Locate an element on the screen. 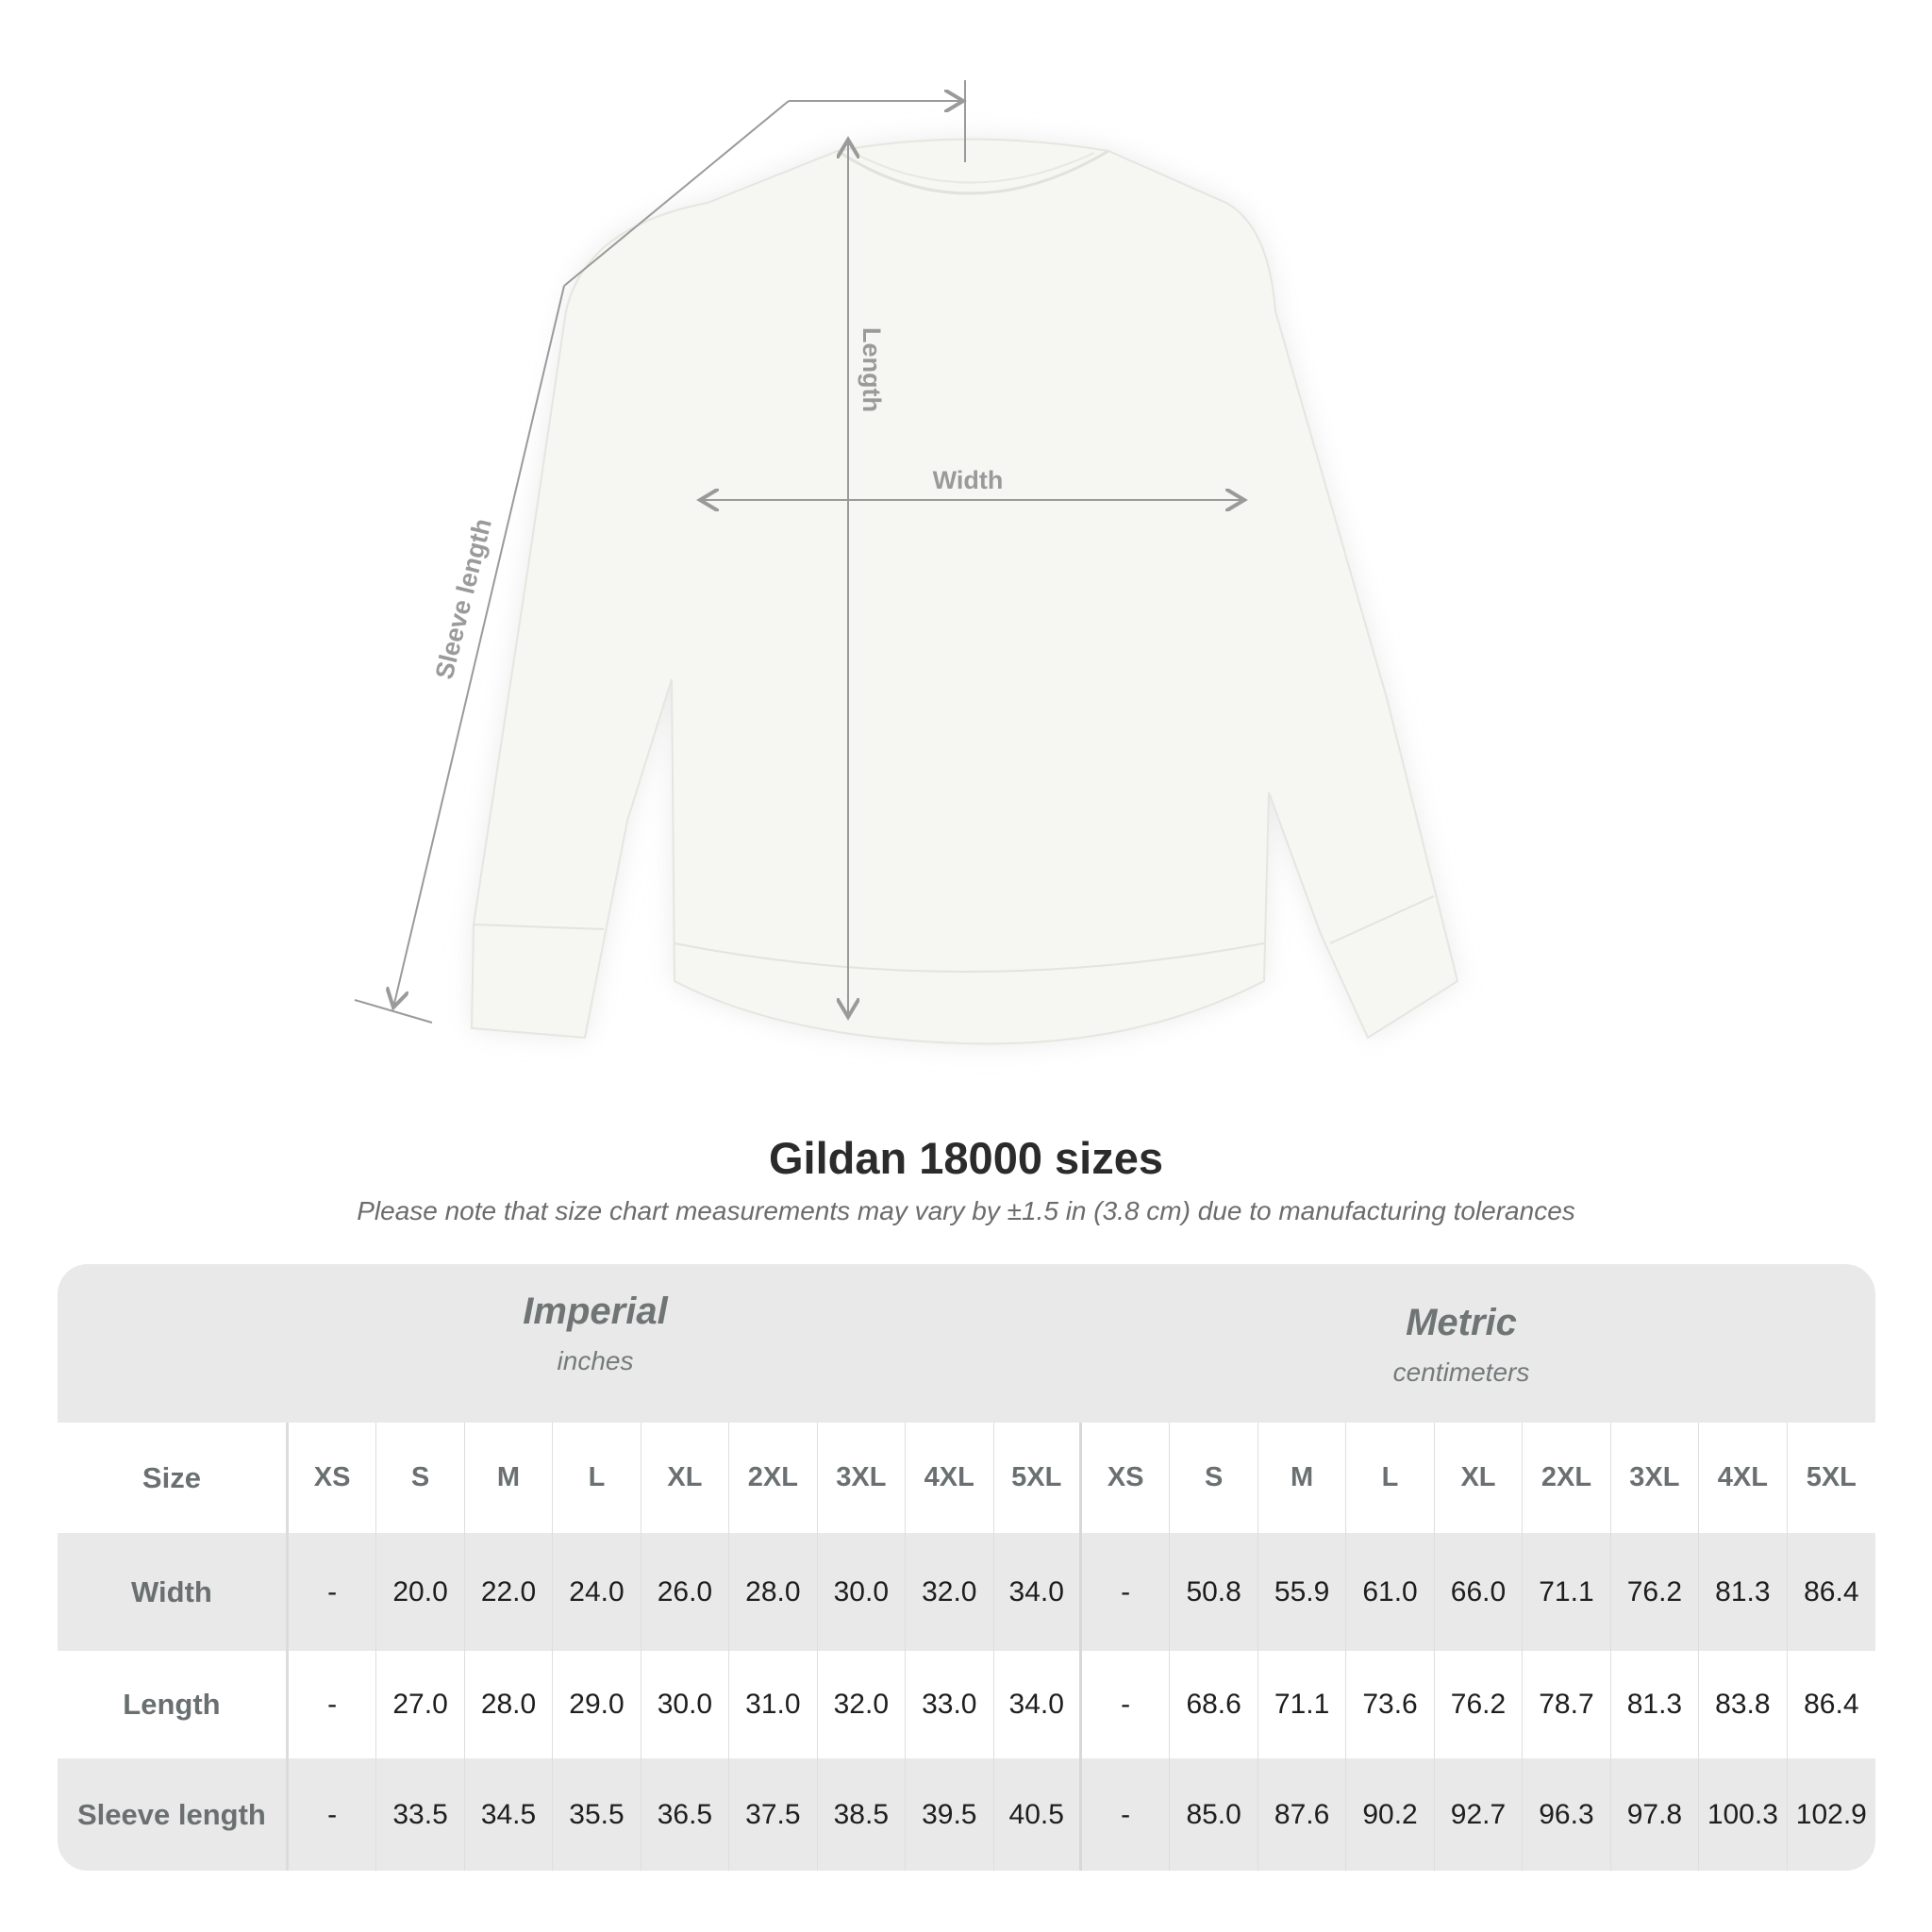 The image size is (1932, 1932). imperial-value-cell: 39.5 is located at coordinates (950, 1814).